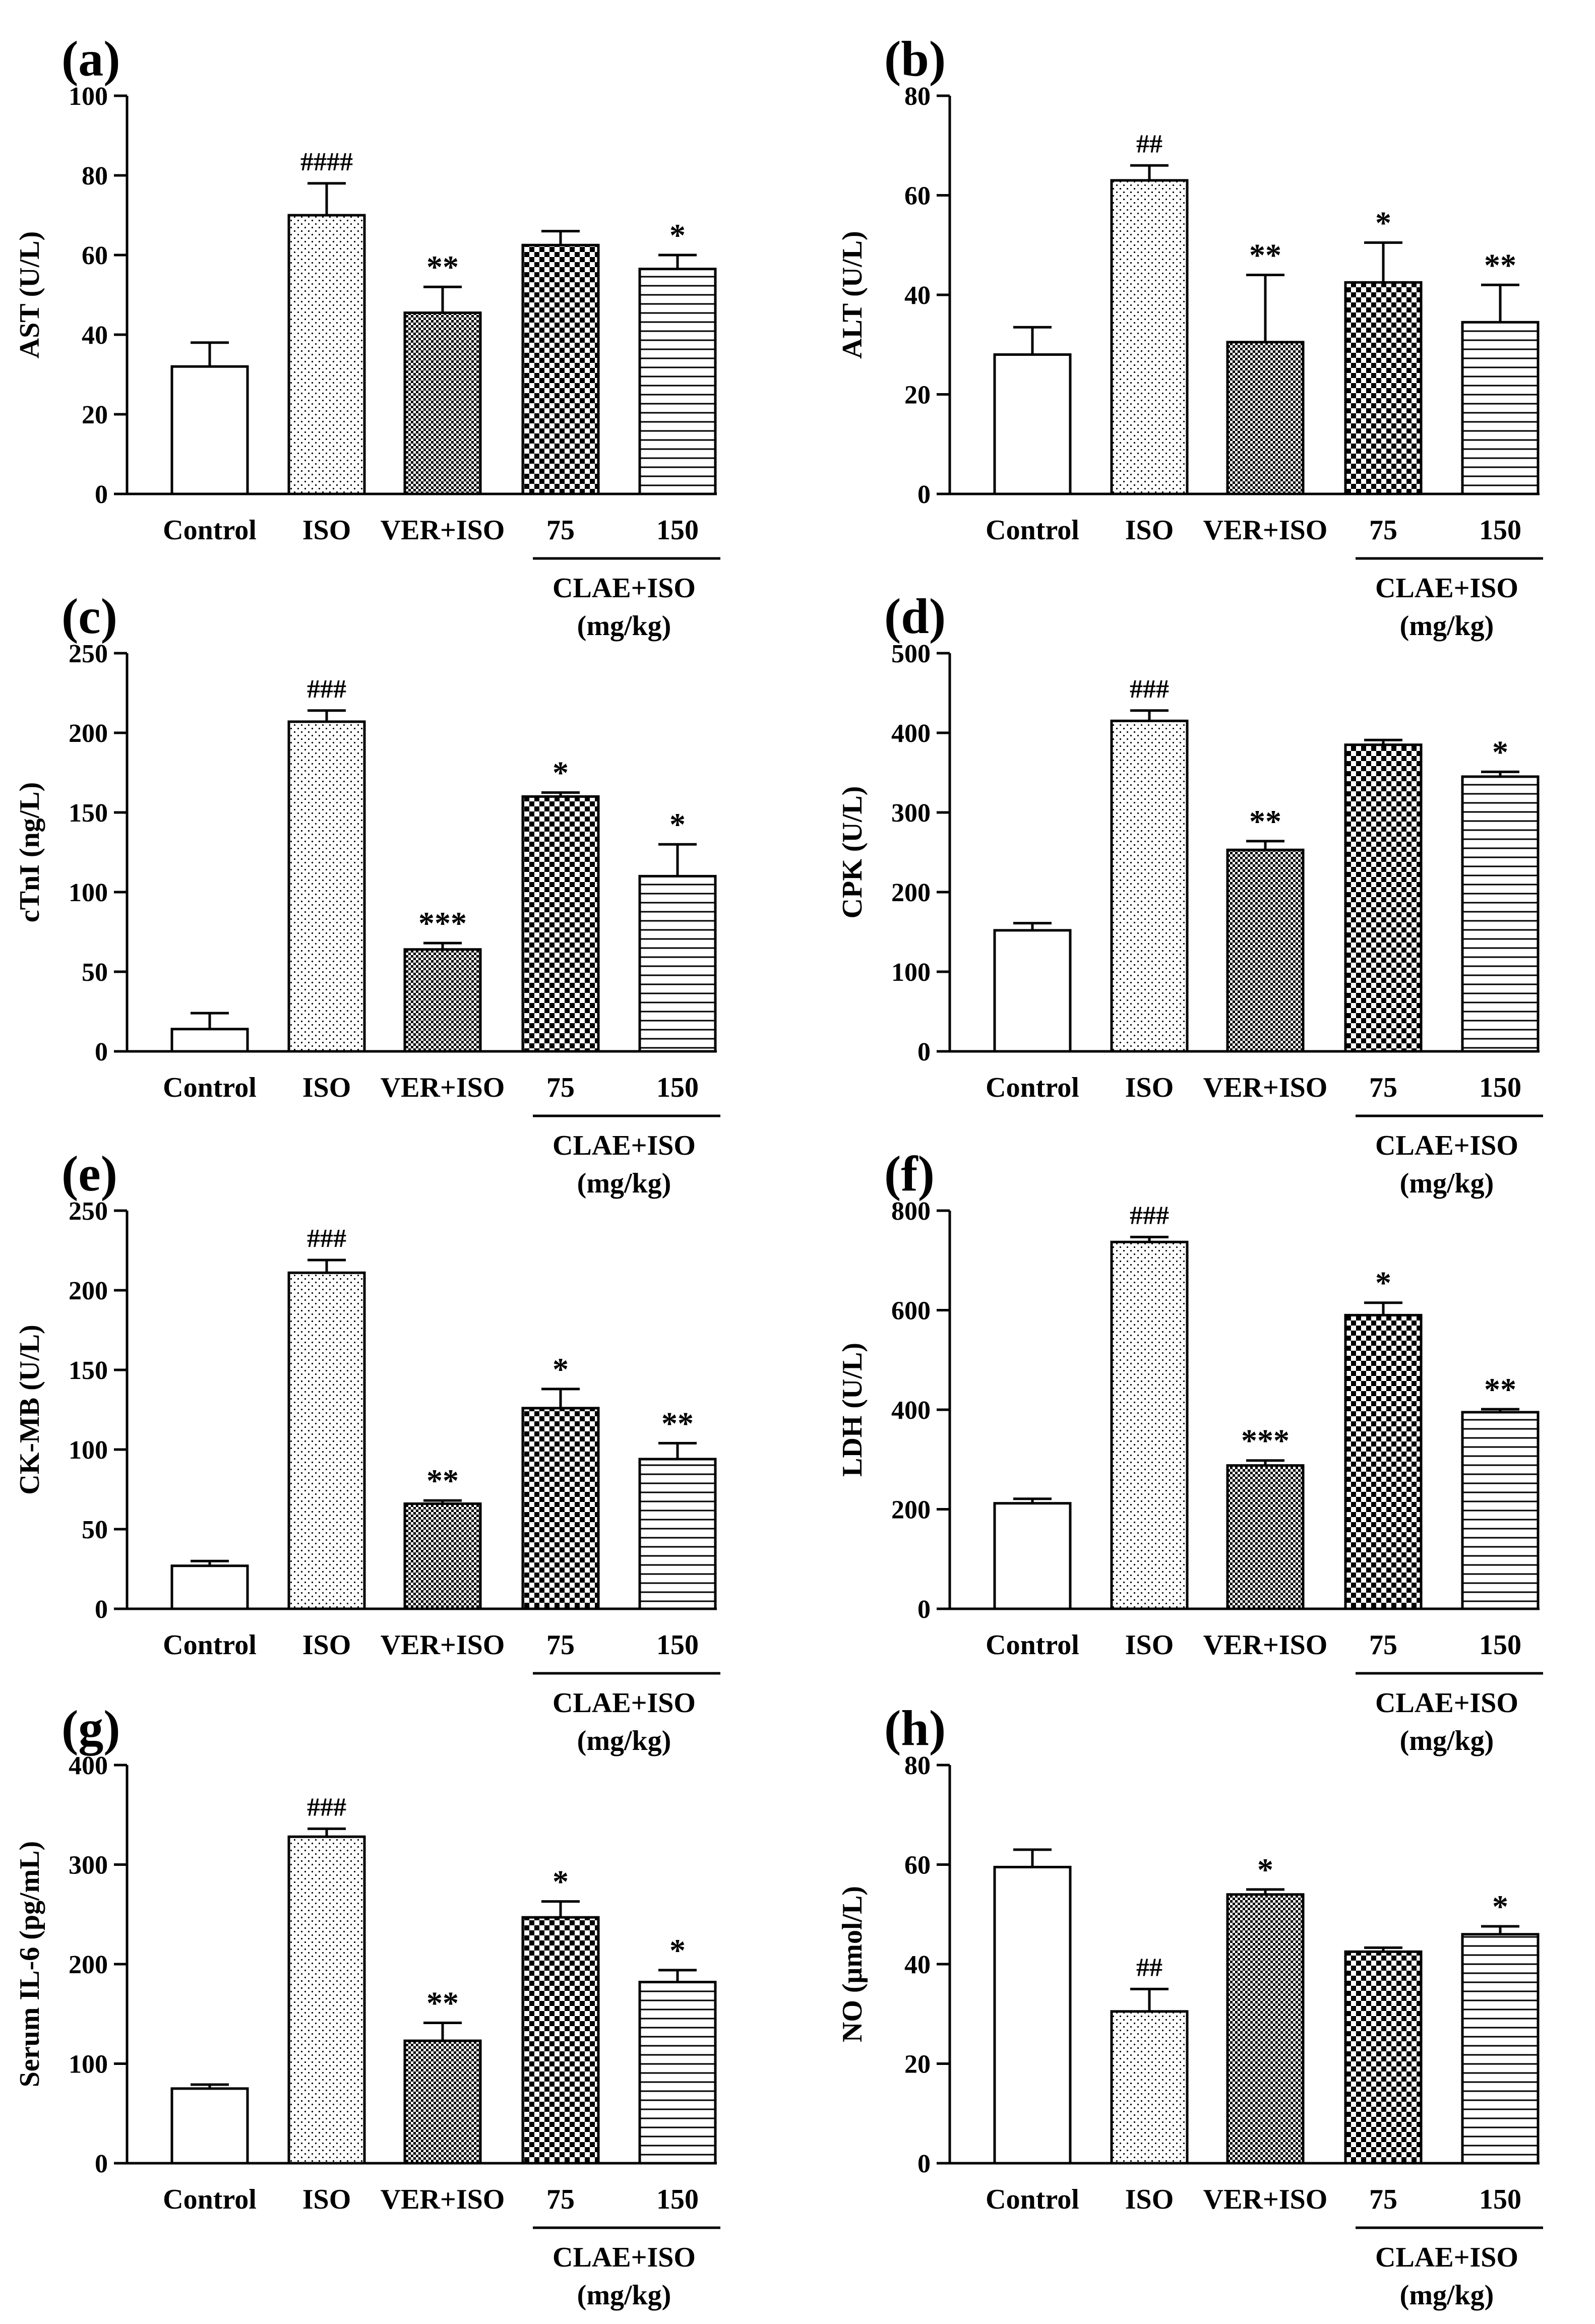 Image resolution: width=1595 pixels, height=2324 pixels. Describe the element at coordinates (915, 1728) in the screenshot. I see `panel-label: (h)` at that location.